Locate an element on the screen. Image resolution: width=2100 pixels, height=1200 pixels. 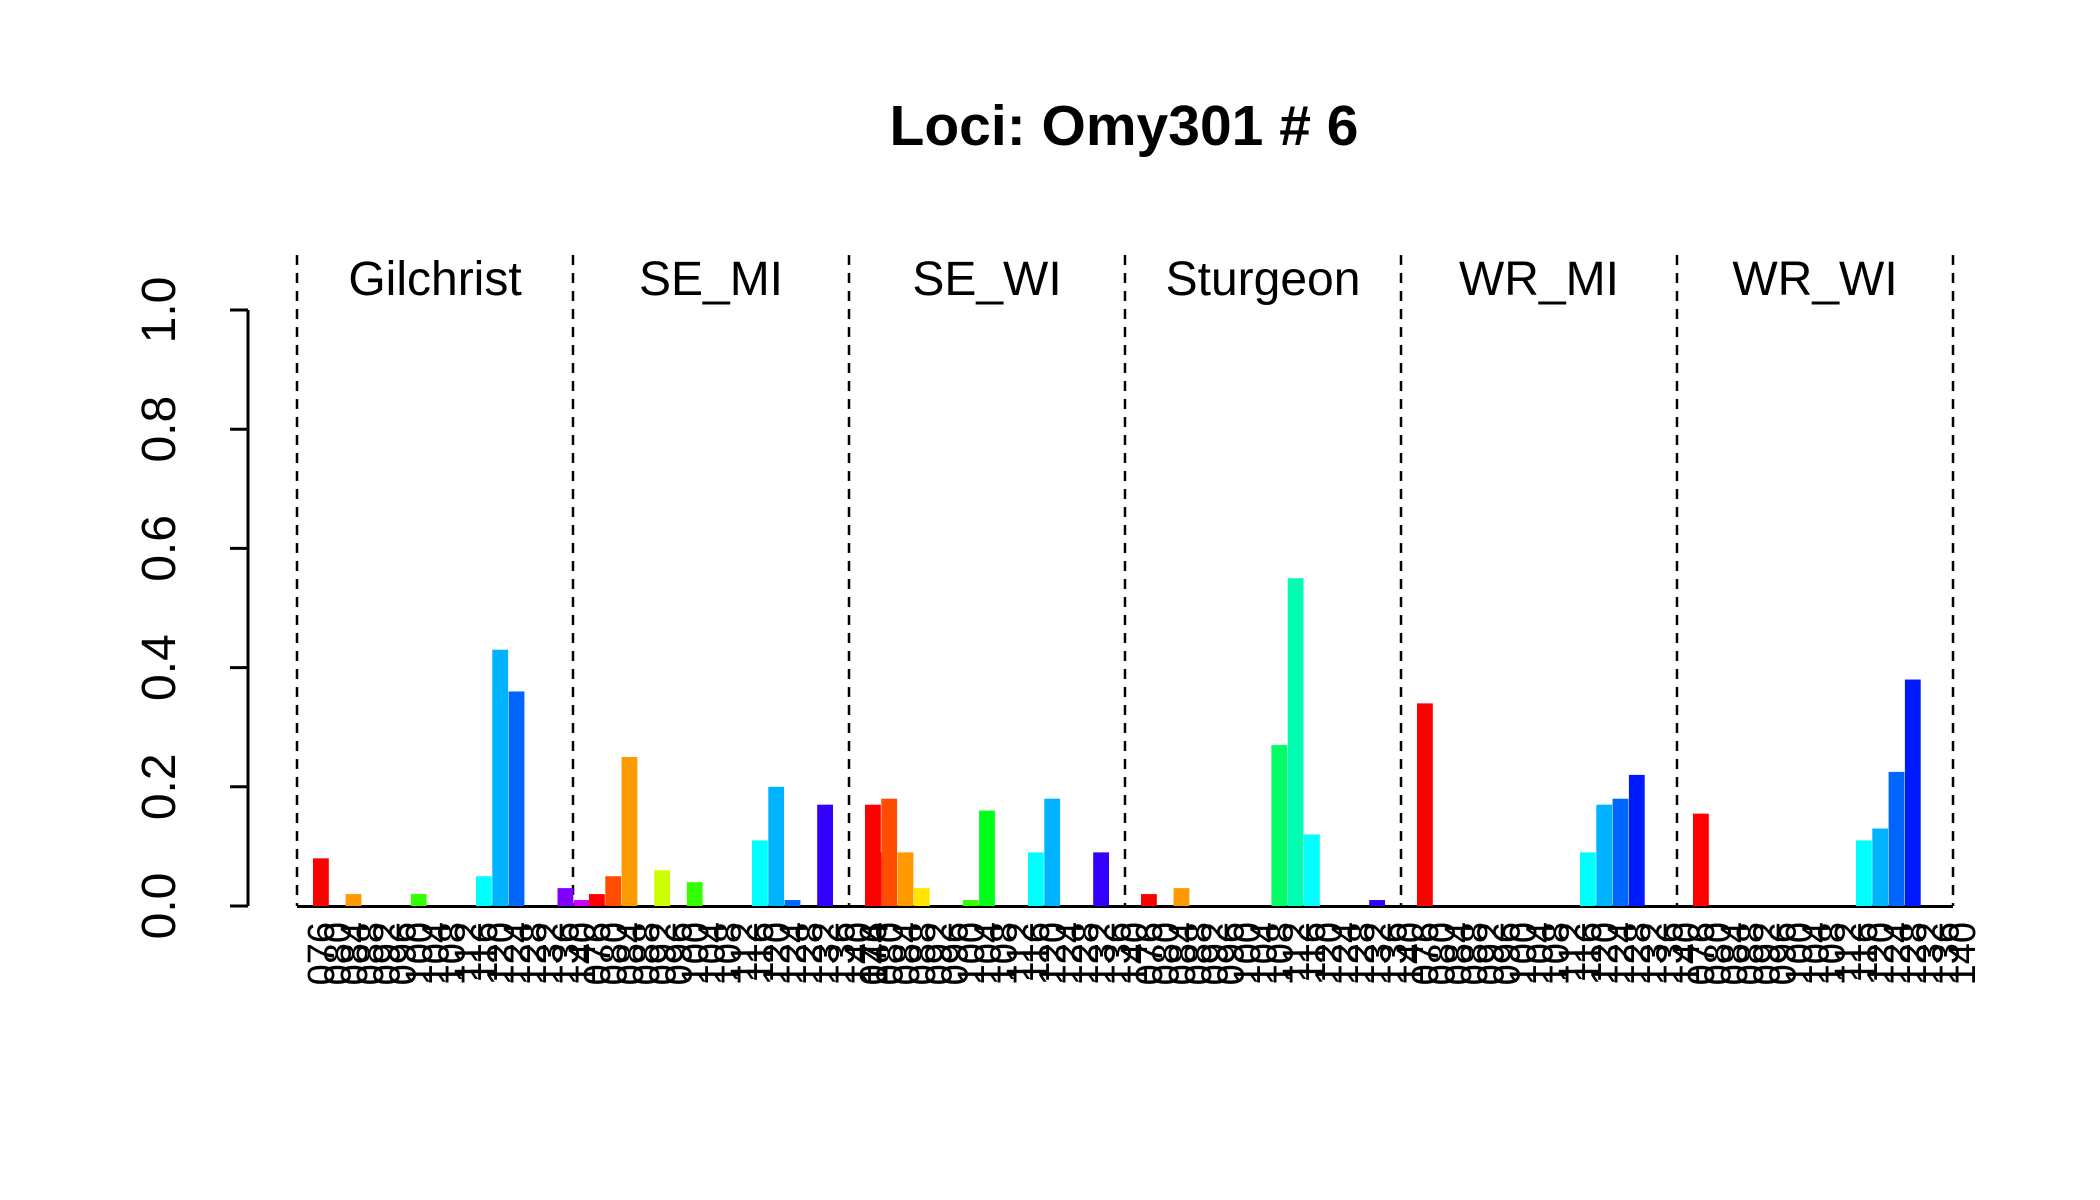
panel-label-se-mi: SE_MI is located at coordinates (711, 279).